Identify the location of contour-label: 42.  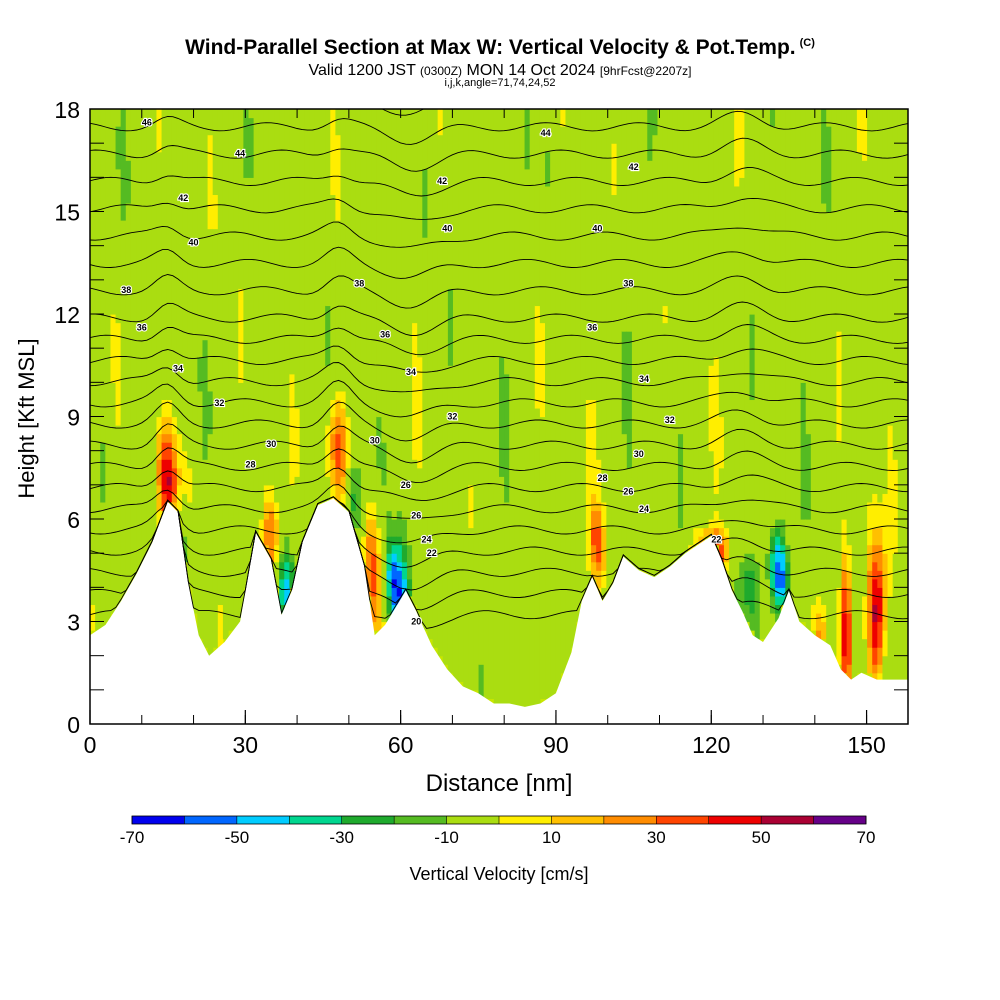
(634, 167).